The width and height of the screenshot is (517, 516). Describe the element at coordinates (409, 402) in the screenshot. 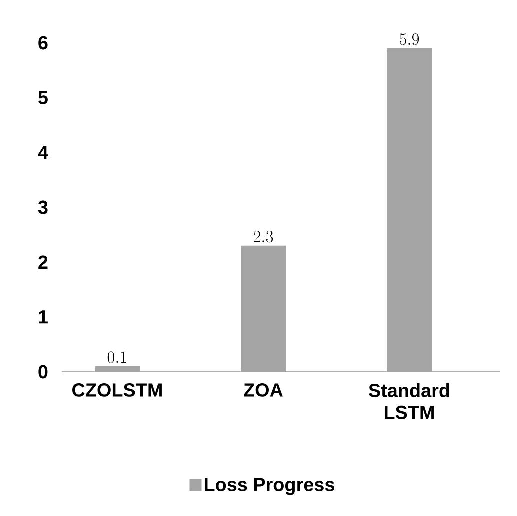

I see `x-tick-label: Standard LSTM` at that location.